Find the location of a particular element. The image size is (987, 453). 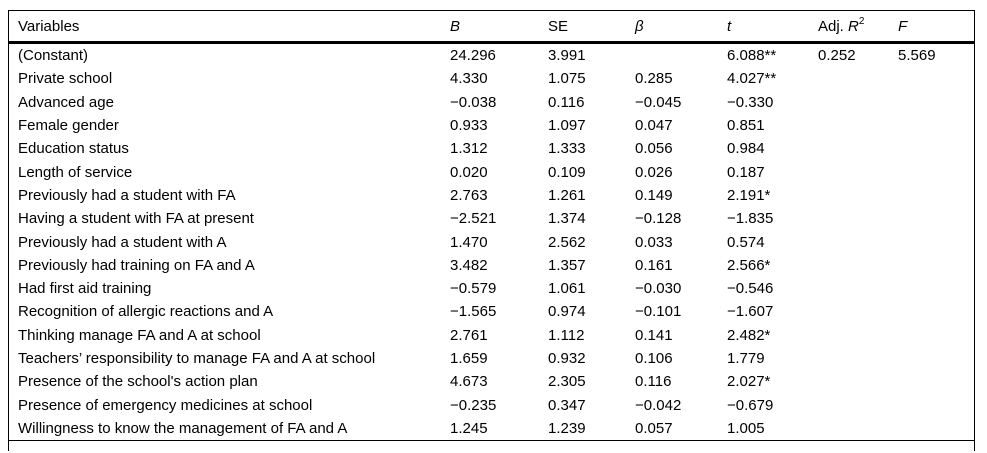

cell-variable: (Constant) is located at coordinates (53, 56).